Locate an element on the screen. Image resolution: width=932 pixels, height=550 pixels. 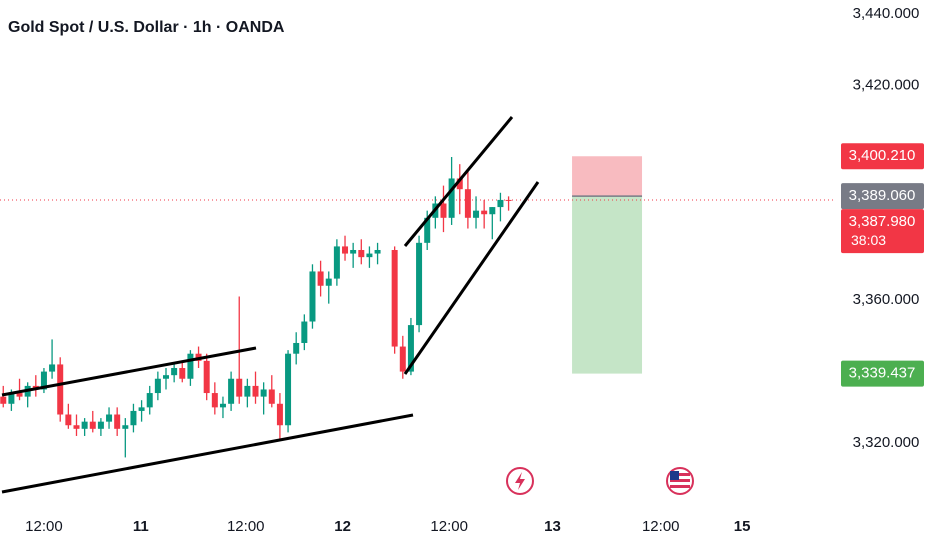
price-badge-label: 3,339.437 is located at coordinates (882, 373).